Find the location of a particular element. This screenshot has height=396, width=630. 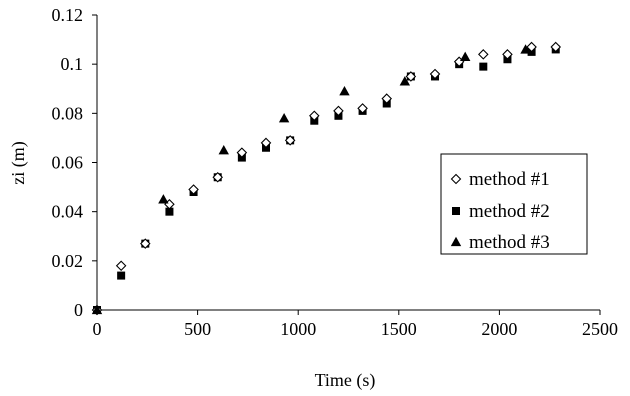

legend-label-method-3: method #3 is located at coordinates (509, 242).